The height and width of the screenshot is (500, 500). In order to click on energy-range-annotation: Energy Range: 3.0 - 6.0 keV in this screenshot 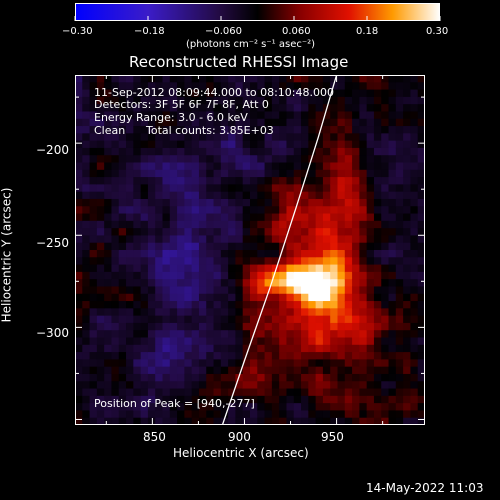, I will do `click(171, 117)`.